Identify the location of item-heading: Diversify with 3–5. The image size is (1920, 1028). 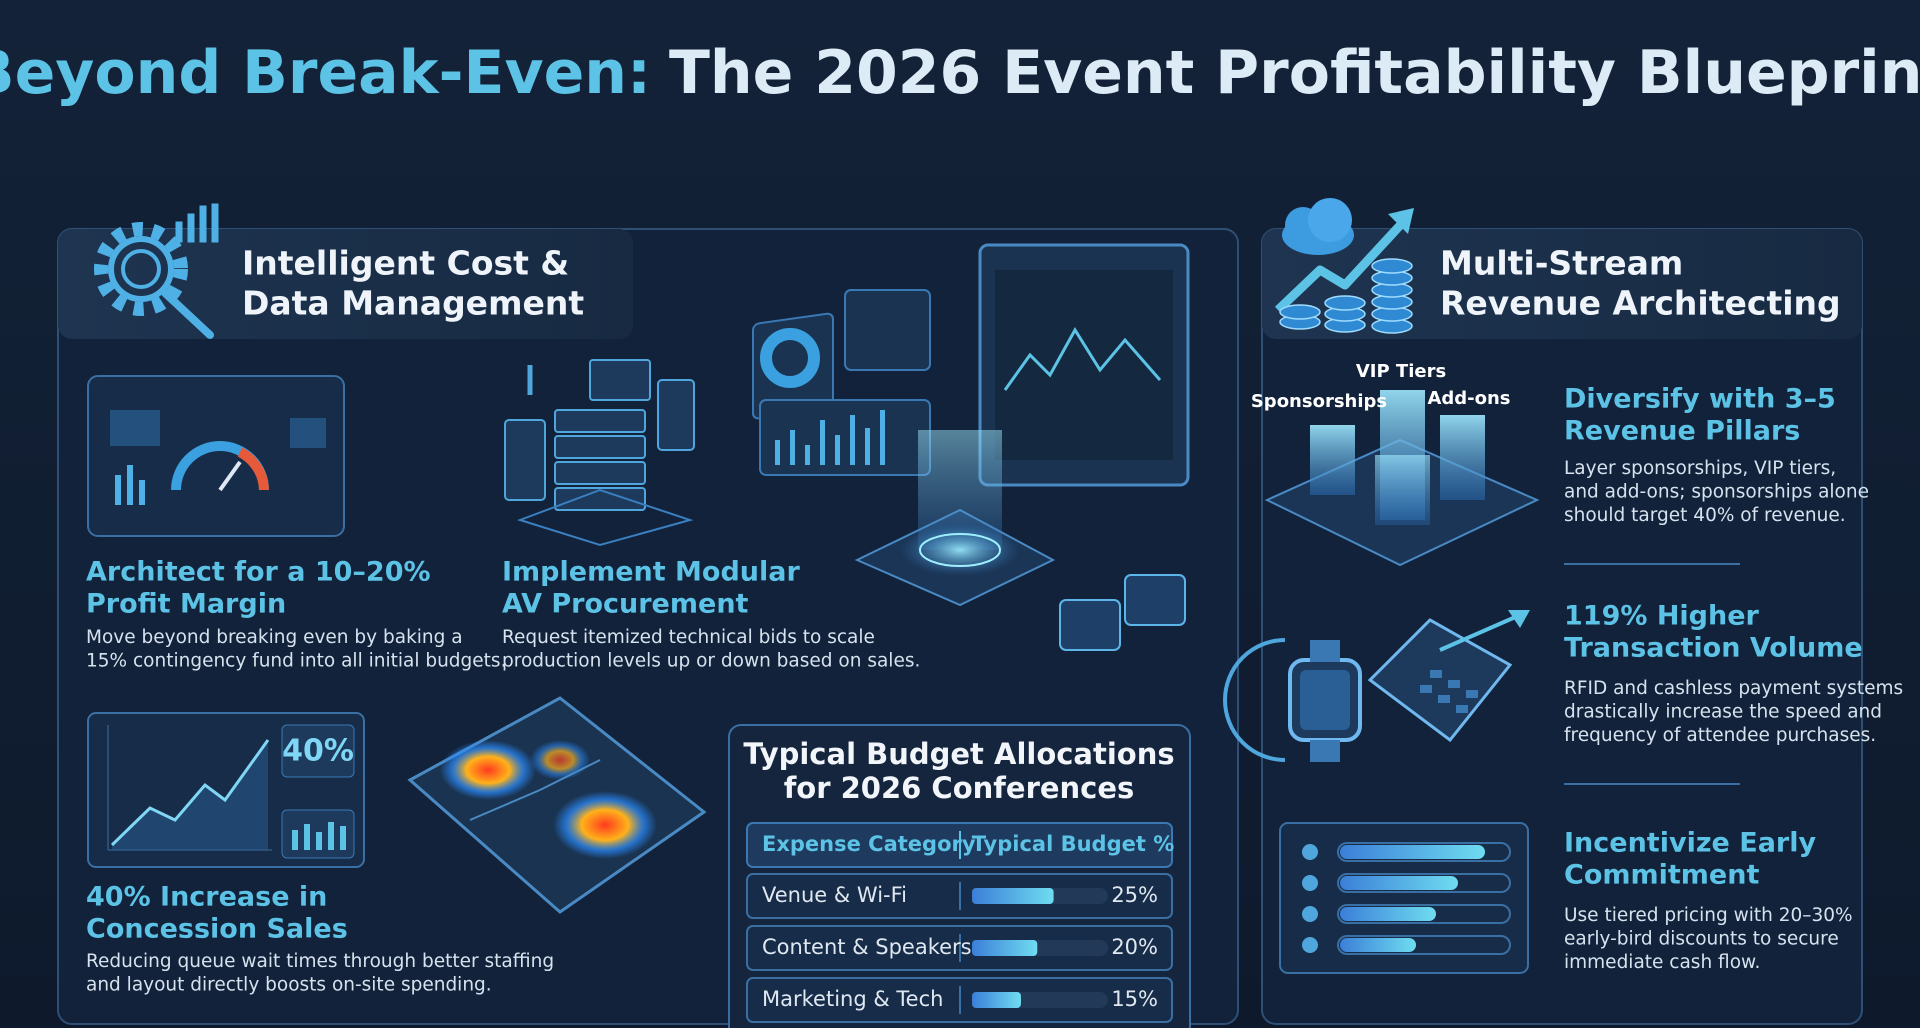
(1700, 399).